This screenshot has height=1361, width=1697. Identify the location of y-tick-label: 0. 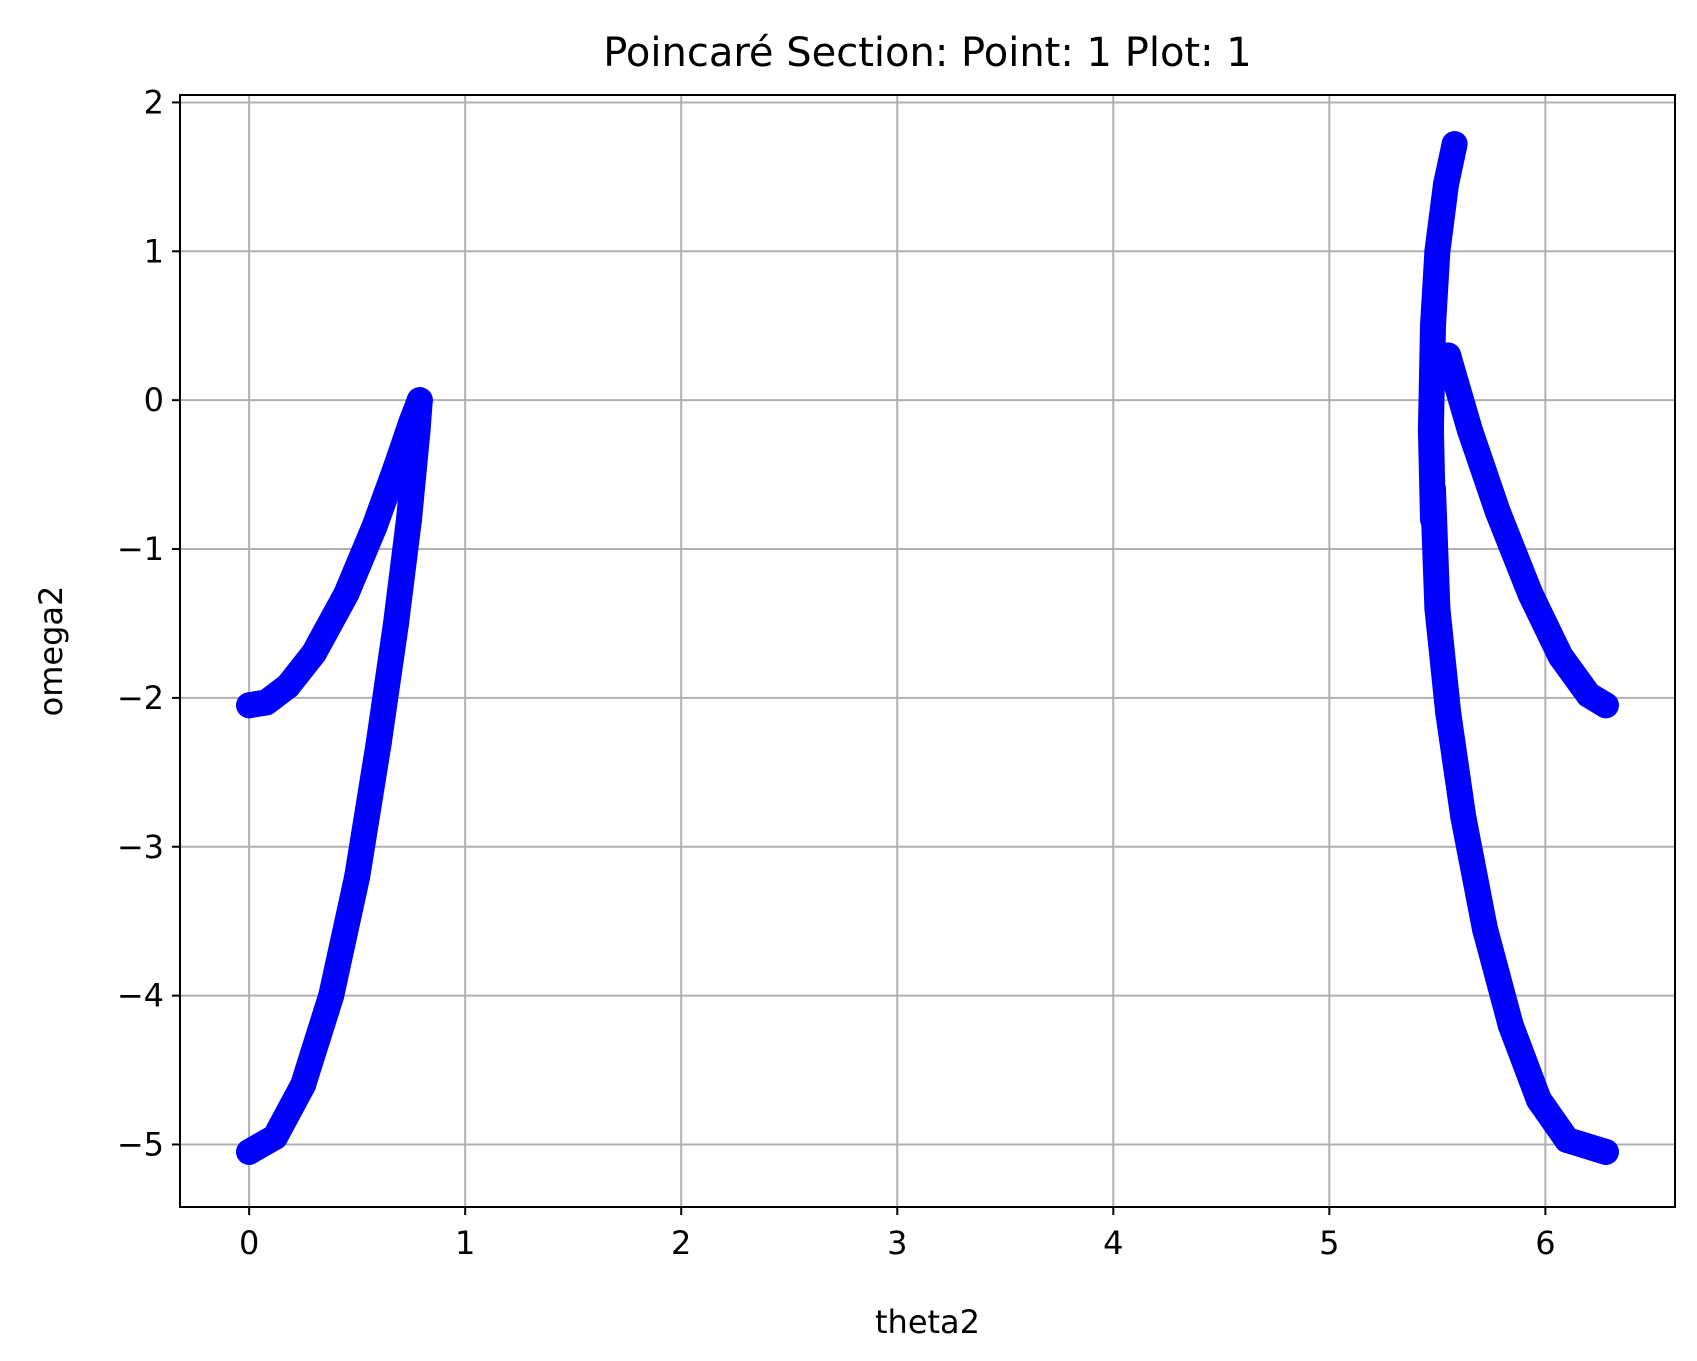
(154, 400).